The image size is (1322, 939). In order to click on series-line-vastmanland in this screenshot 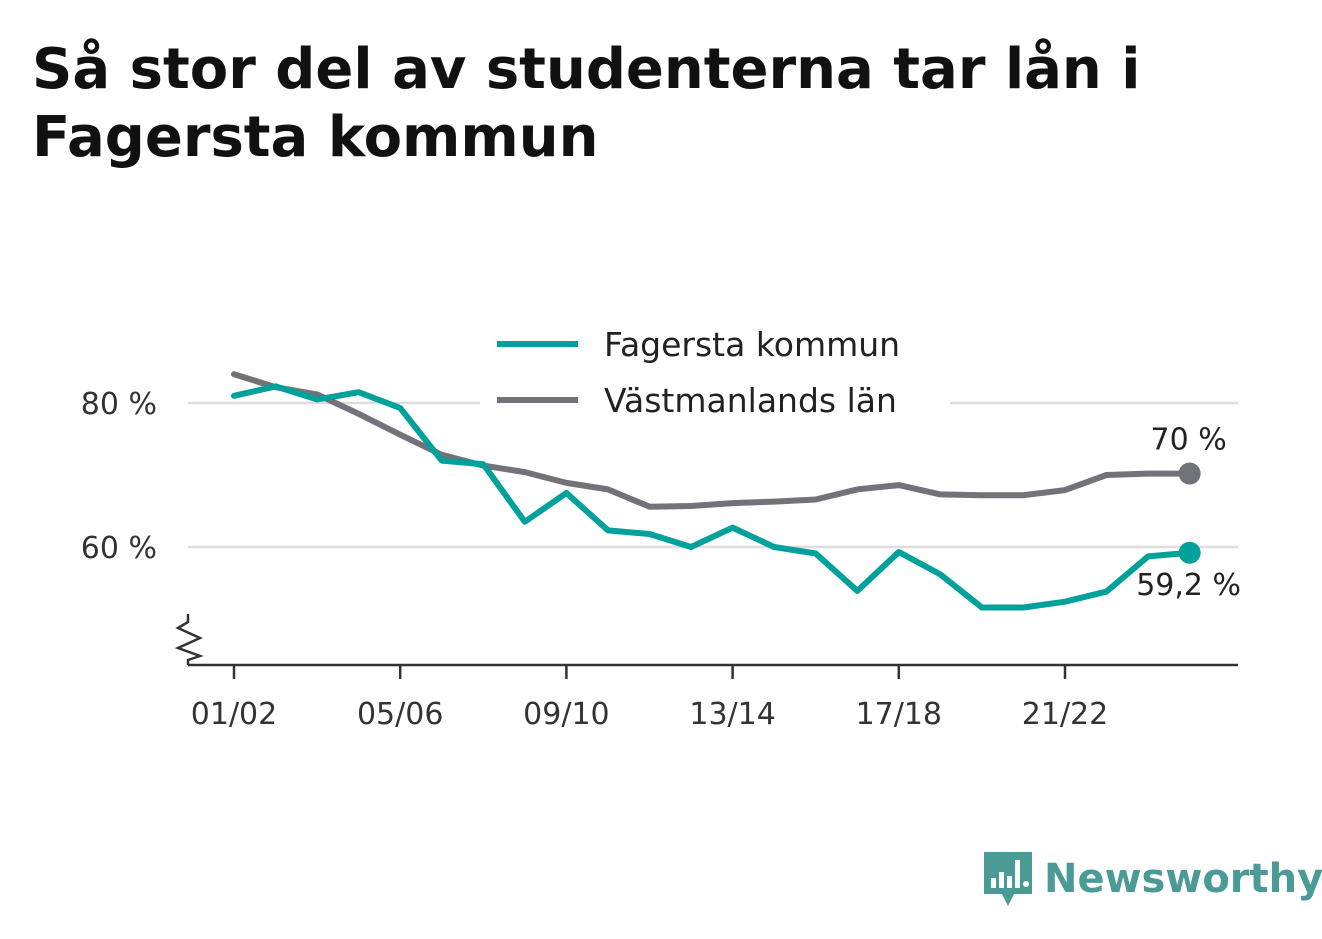, I will do `click(712, 440)`.